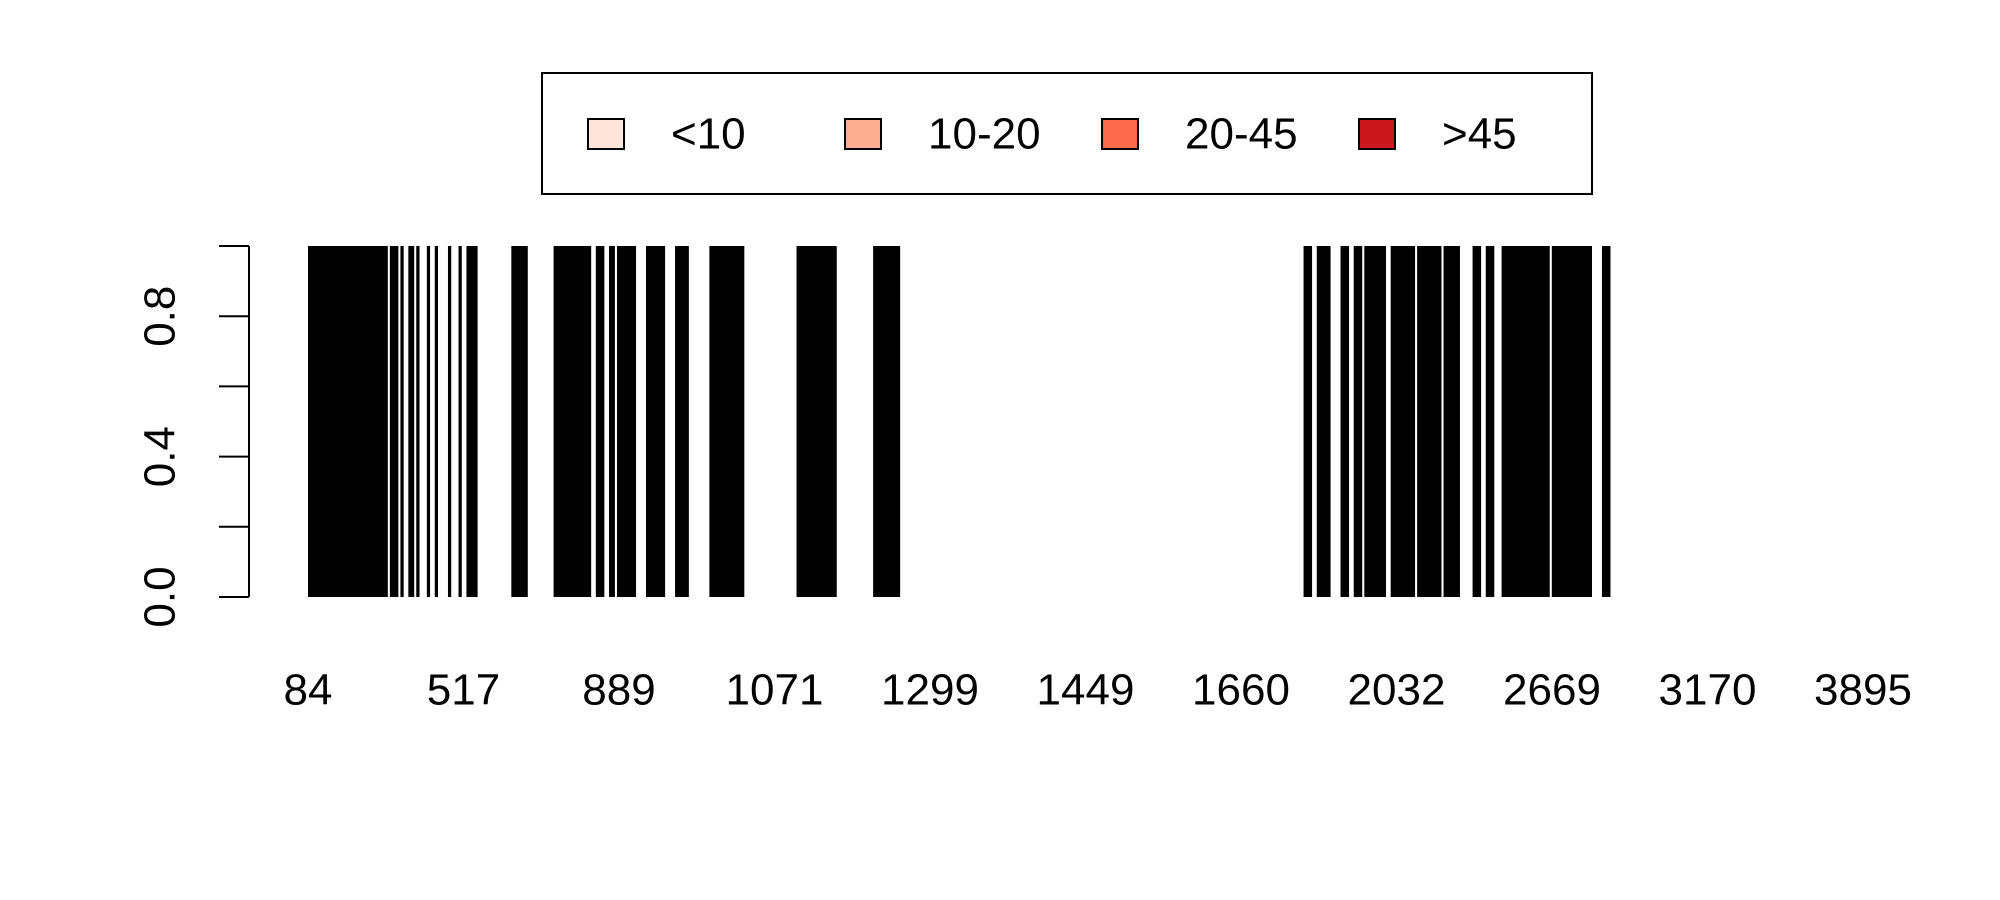 This screenshot has width=2000, height=900. What do you see at coordinates (1067, 133) in the screenshot?
I see `legend-box` at bounding box center [1067, 133].